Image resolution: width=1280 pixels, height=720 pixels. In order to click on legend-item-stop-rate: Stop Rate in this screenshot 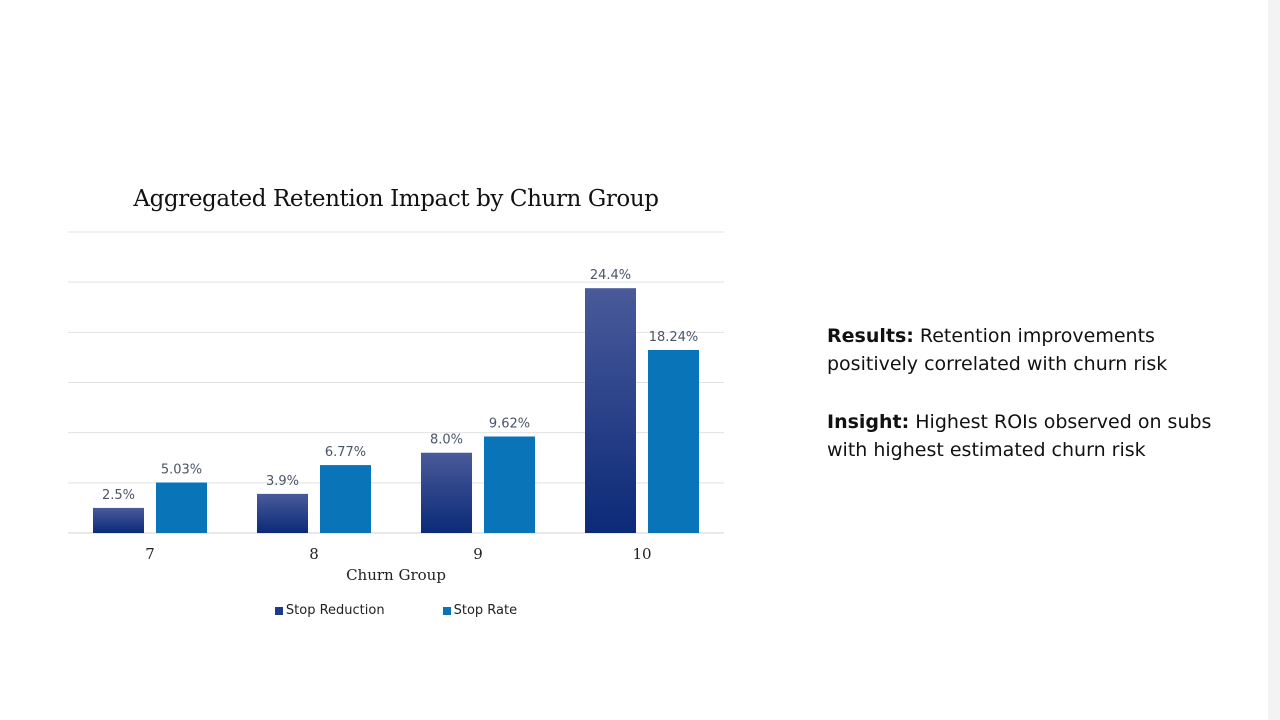, I will do `click(480, 610)`.